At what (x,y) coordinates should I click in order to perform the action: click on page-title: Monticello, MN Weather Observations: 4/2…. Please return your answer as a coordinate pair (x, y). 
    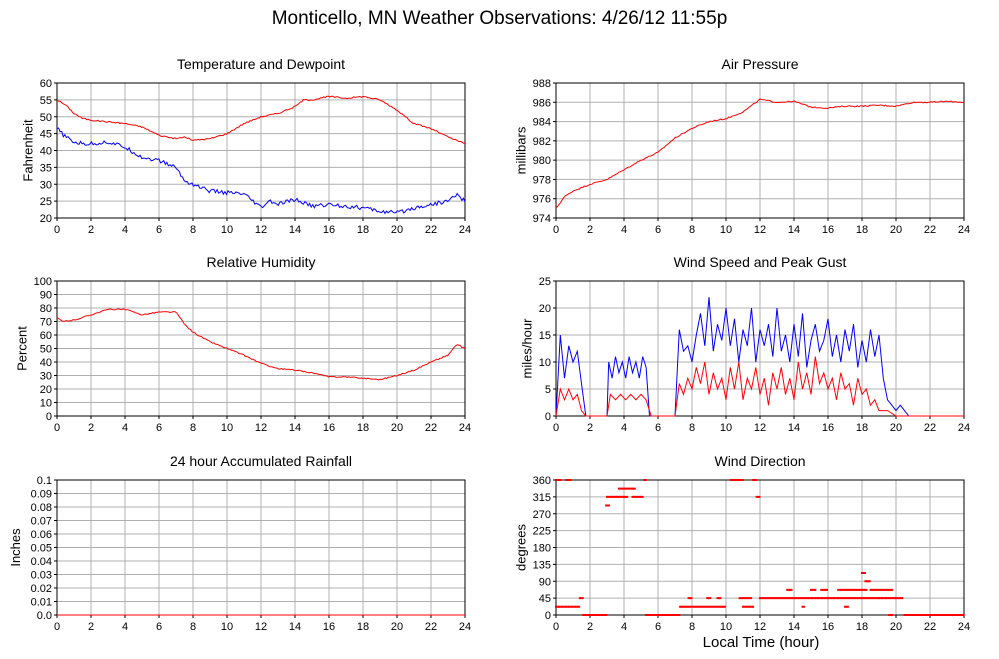
    Looking at the image, I should click on (499, 18).